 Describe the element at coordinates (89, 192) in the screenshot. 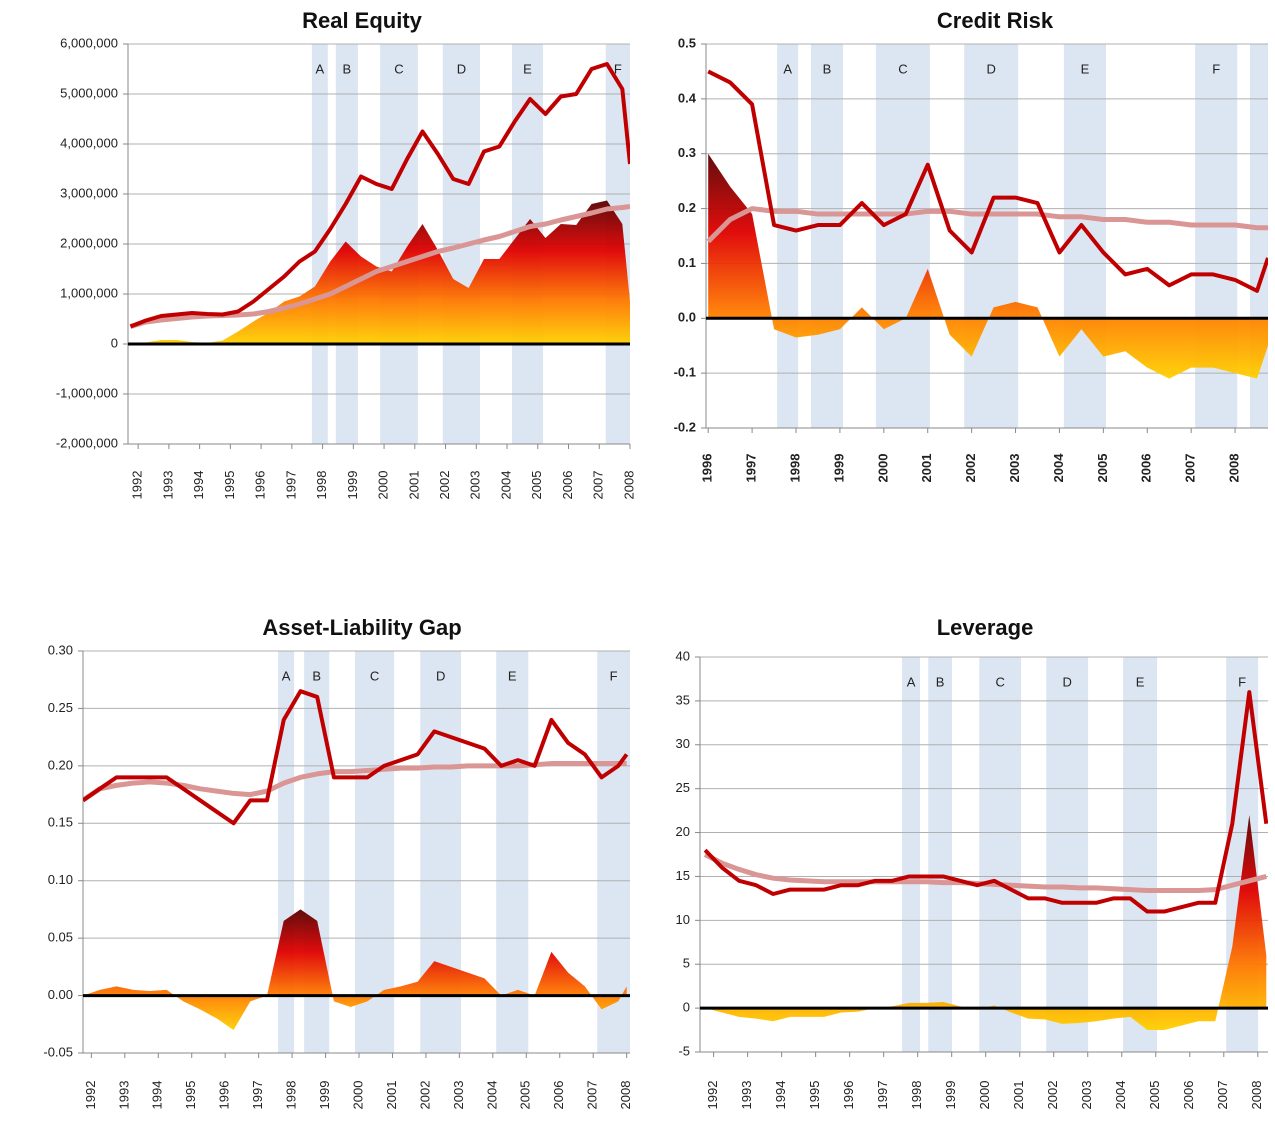

I see `y-tick-label: 3,000,000` at that location.